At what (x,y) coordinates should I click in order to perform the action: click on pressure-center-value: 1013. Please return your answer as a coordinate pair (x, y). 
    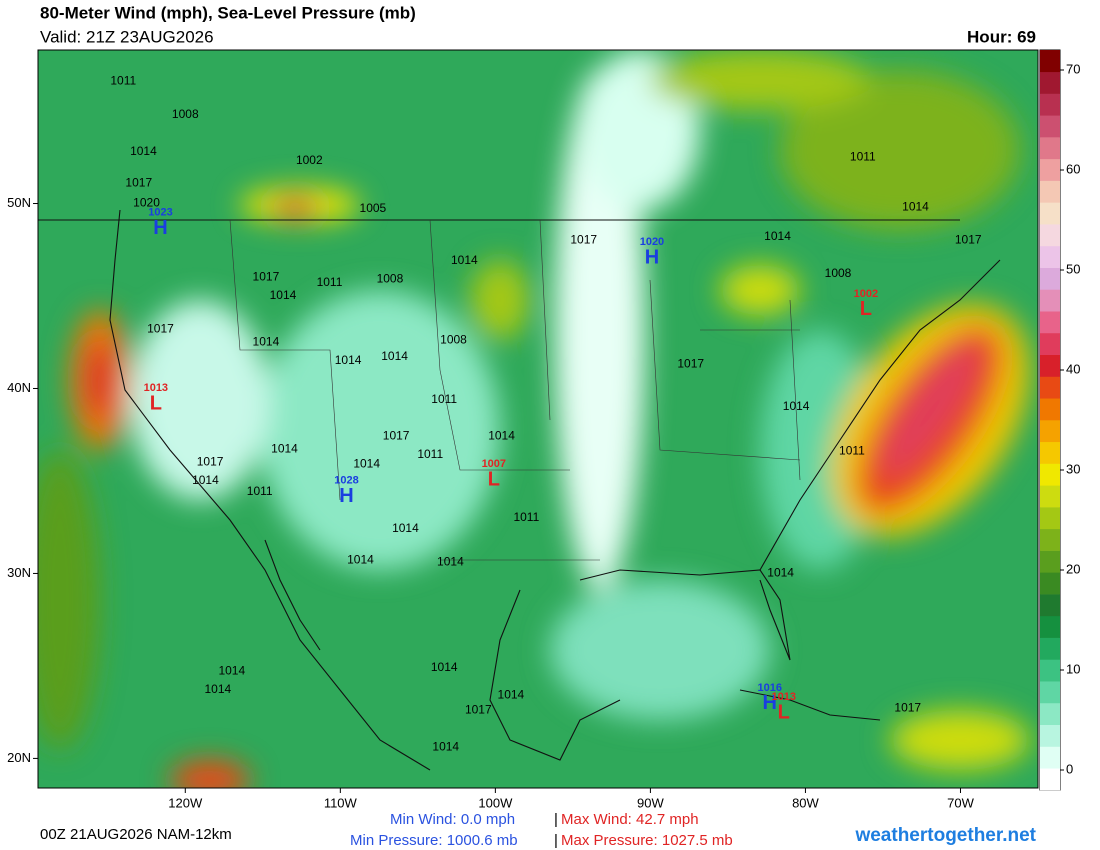
    Looking at the image, I should click on (783, 697).